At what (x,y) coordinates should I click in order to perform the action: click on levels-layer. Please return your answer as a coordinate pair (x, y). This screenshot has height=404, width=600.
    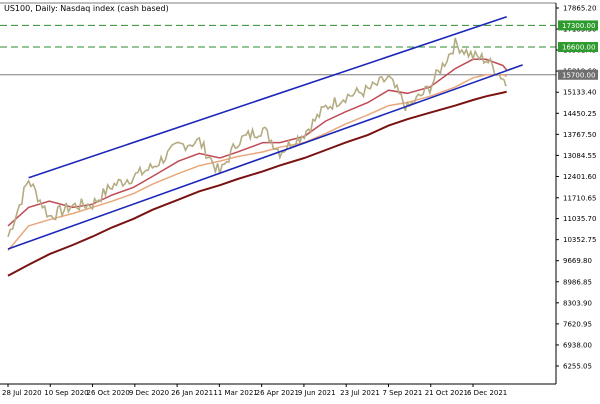
    Looking at the image, I should click on (278, 50).